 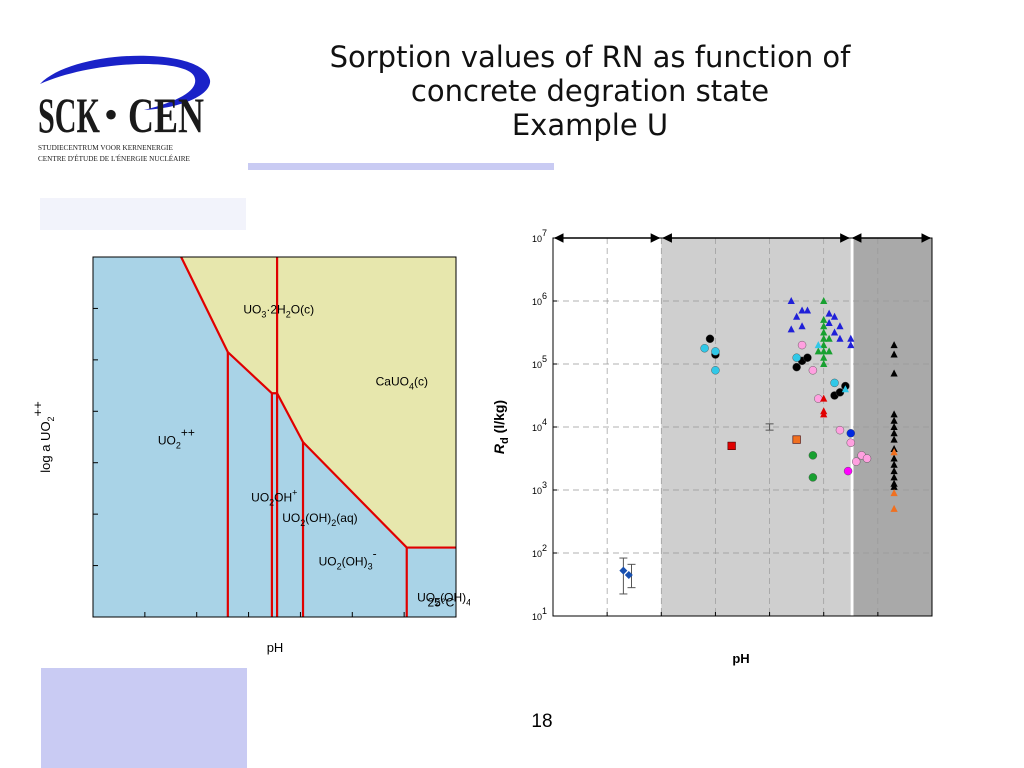 I want to click on y-tick-label: 10³, so click(x=539, y=488).